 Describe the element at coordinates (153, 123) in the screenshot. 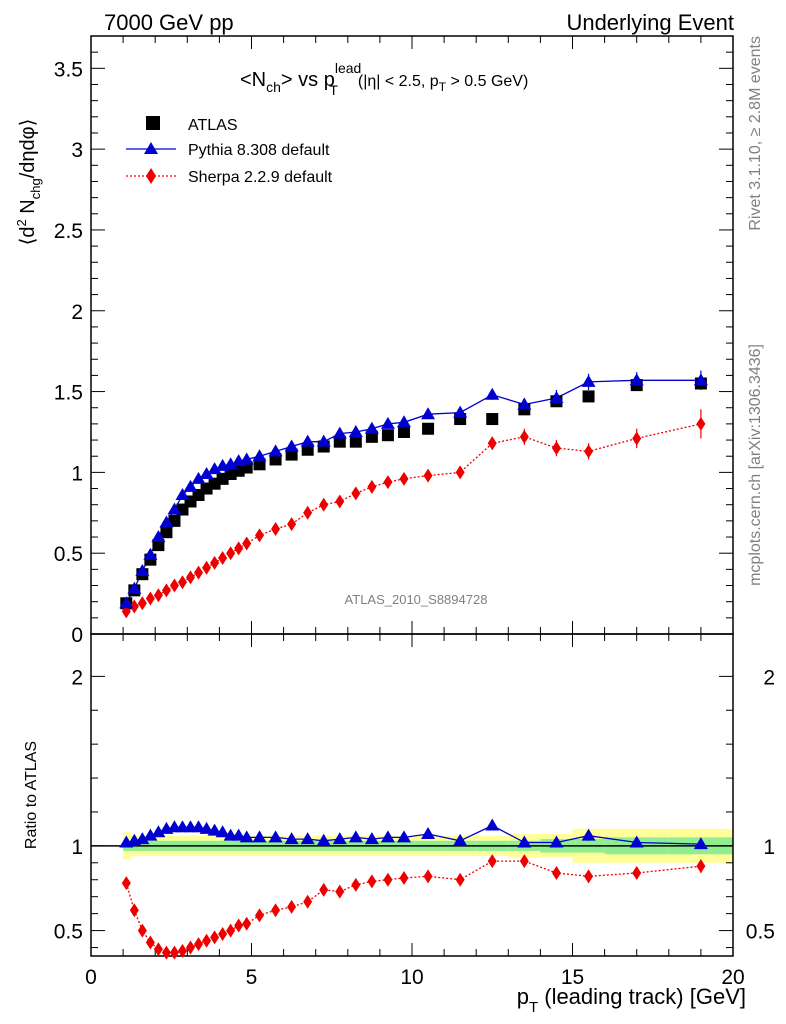

I see `legend-atlas-marker` at that location.